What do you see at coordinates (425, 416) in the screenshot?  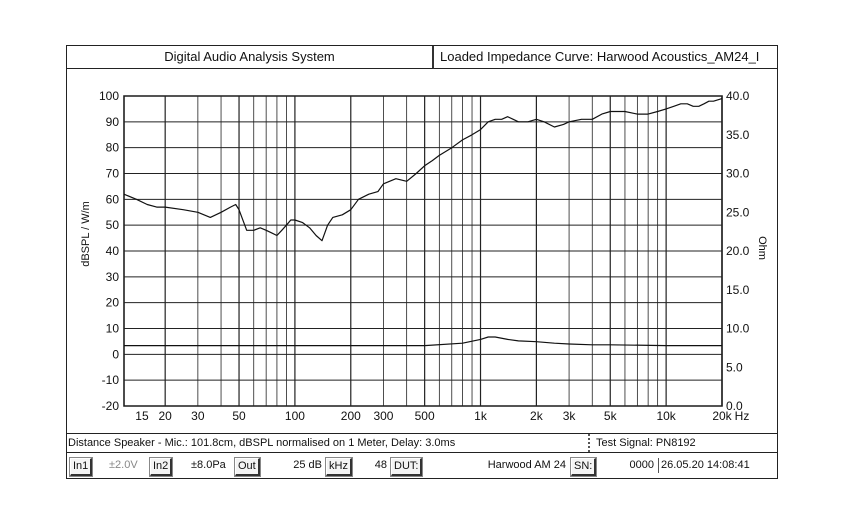 I see `x-tick-label: 500` at bounding box center [425, 416].